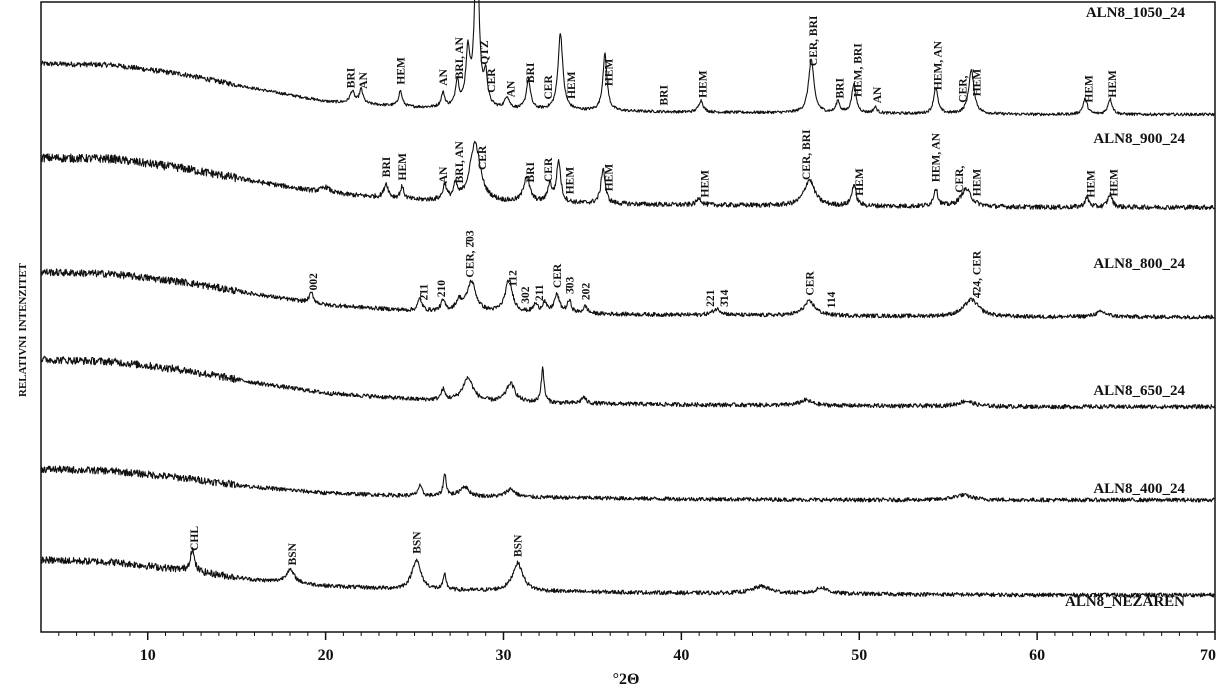  Describe the element at coordinates (387, 166) in the screenshot. I see `peak-label-1-0: BRI` at that location.